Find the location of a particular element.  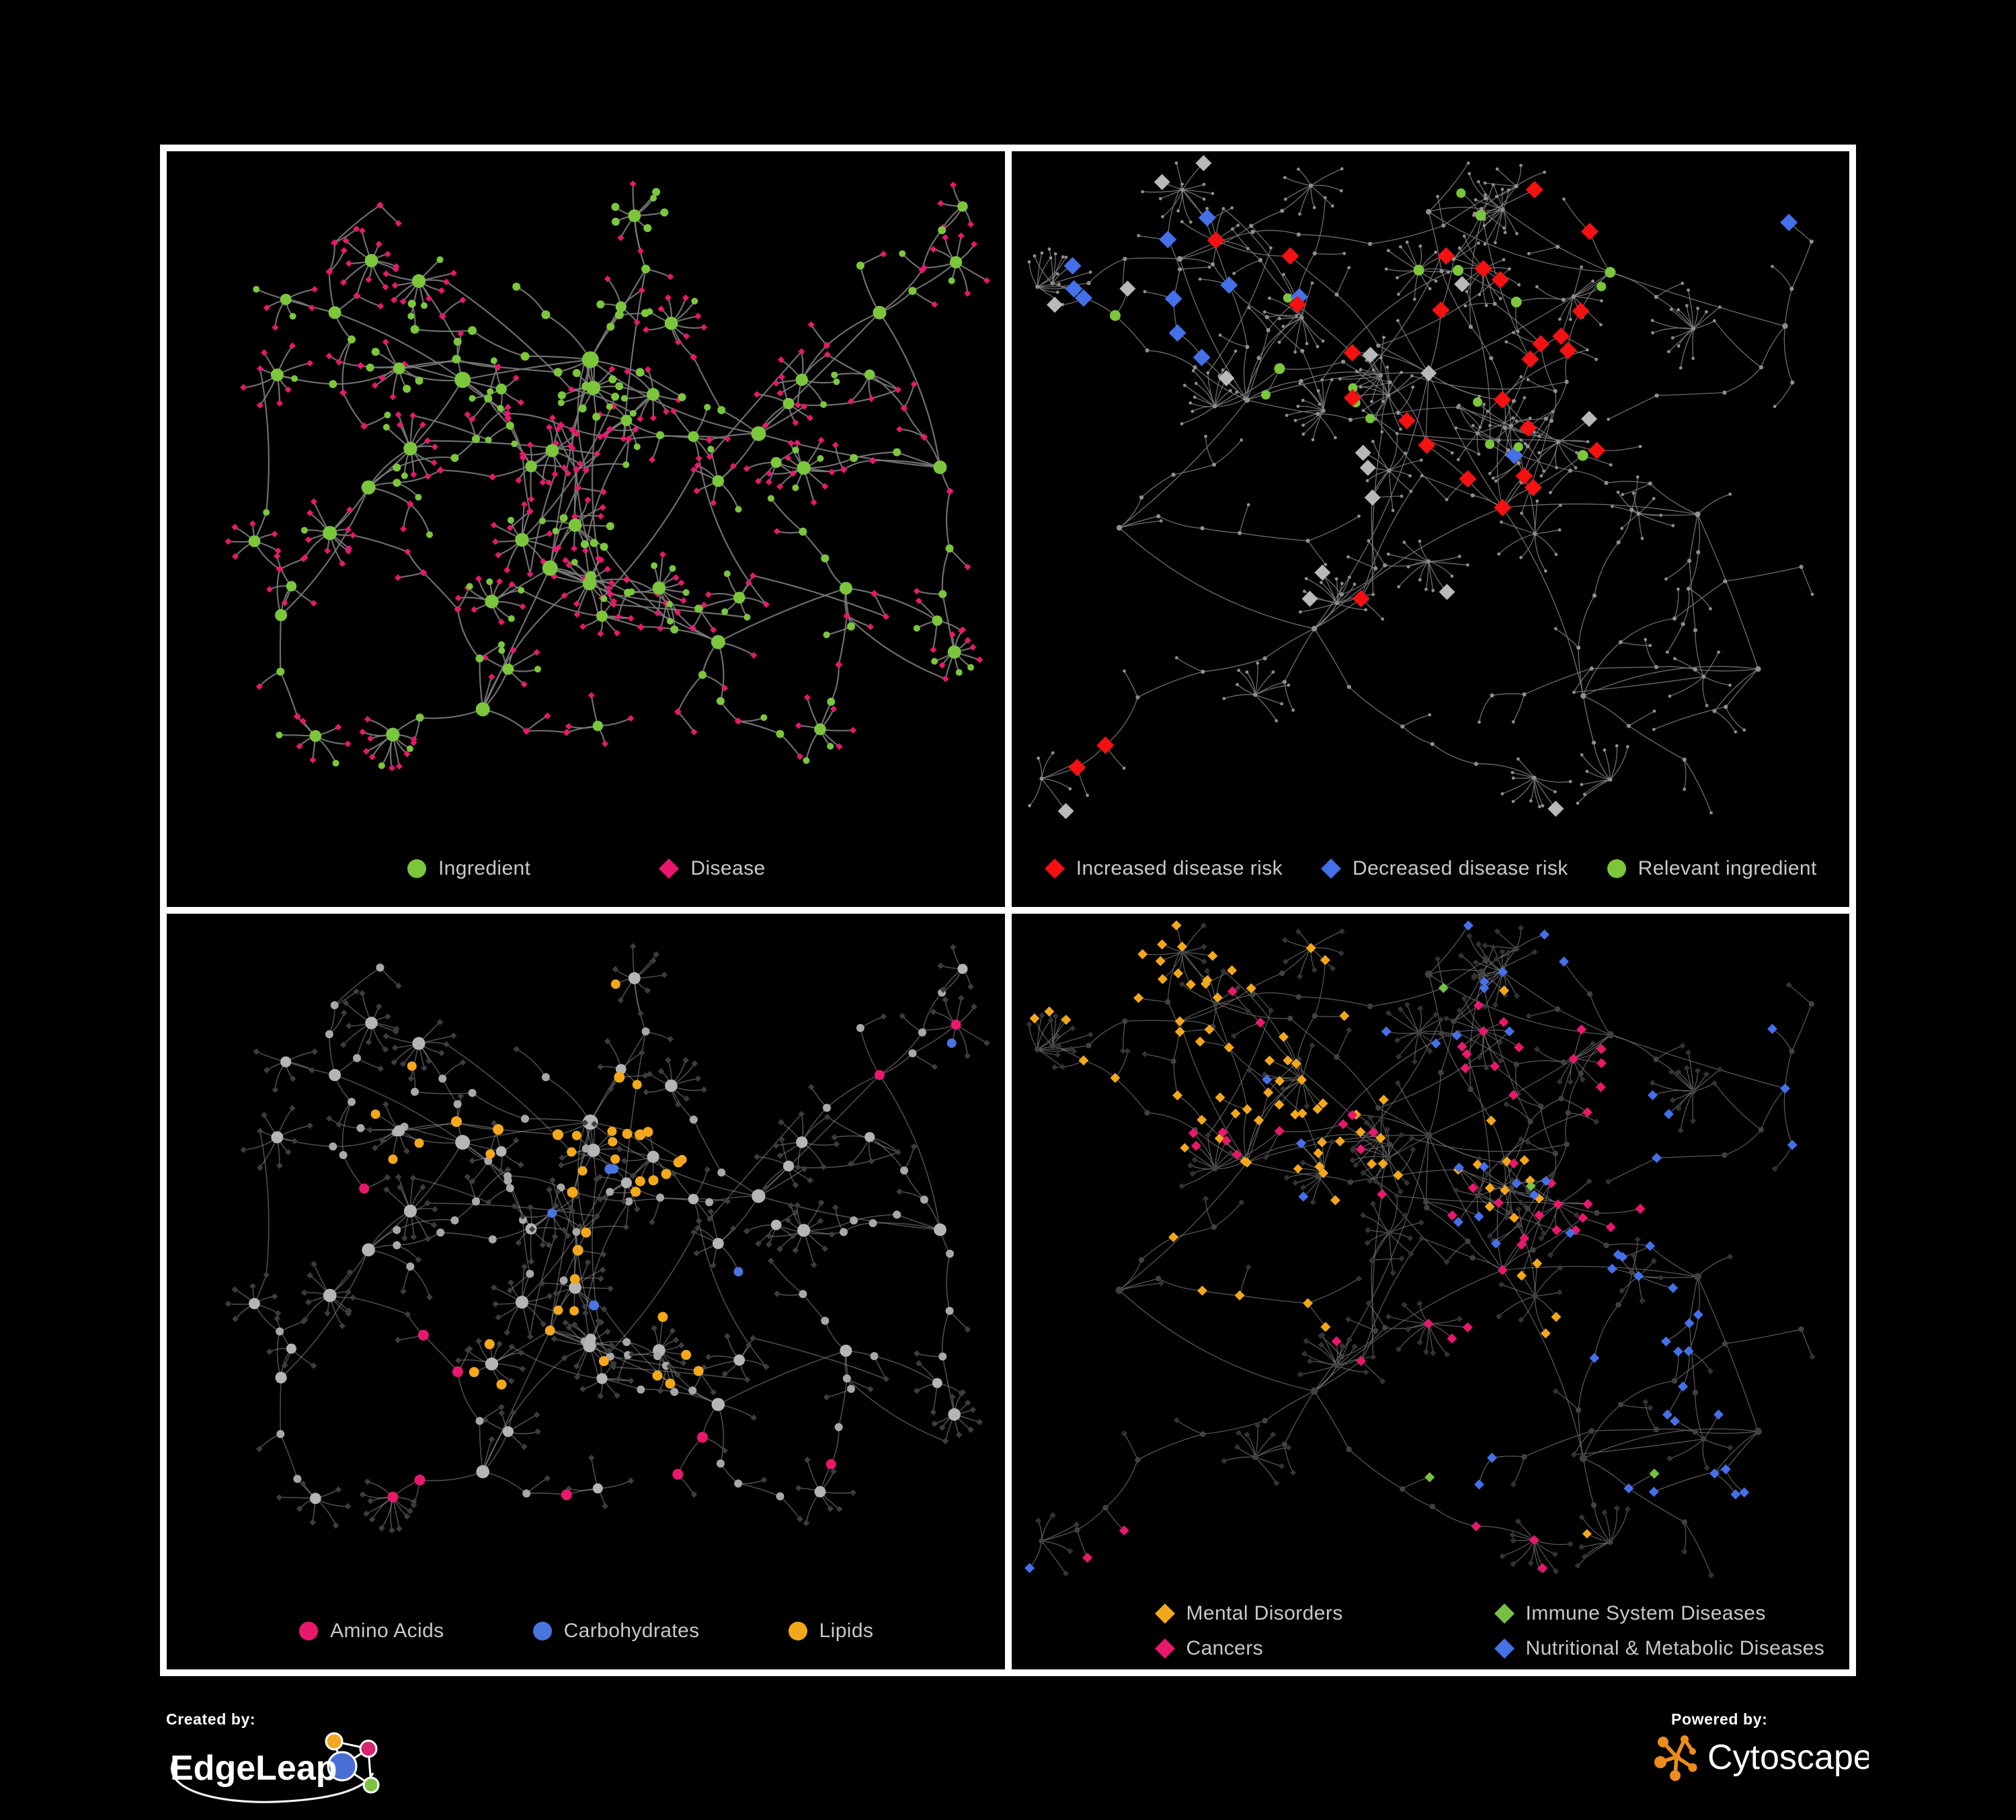

legend-item-disease: Disease is located at coordinates (711, 868).